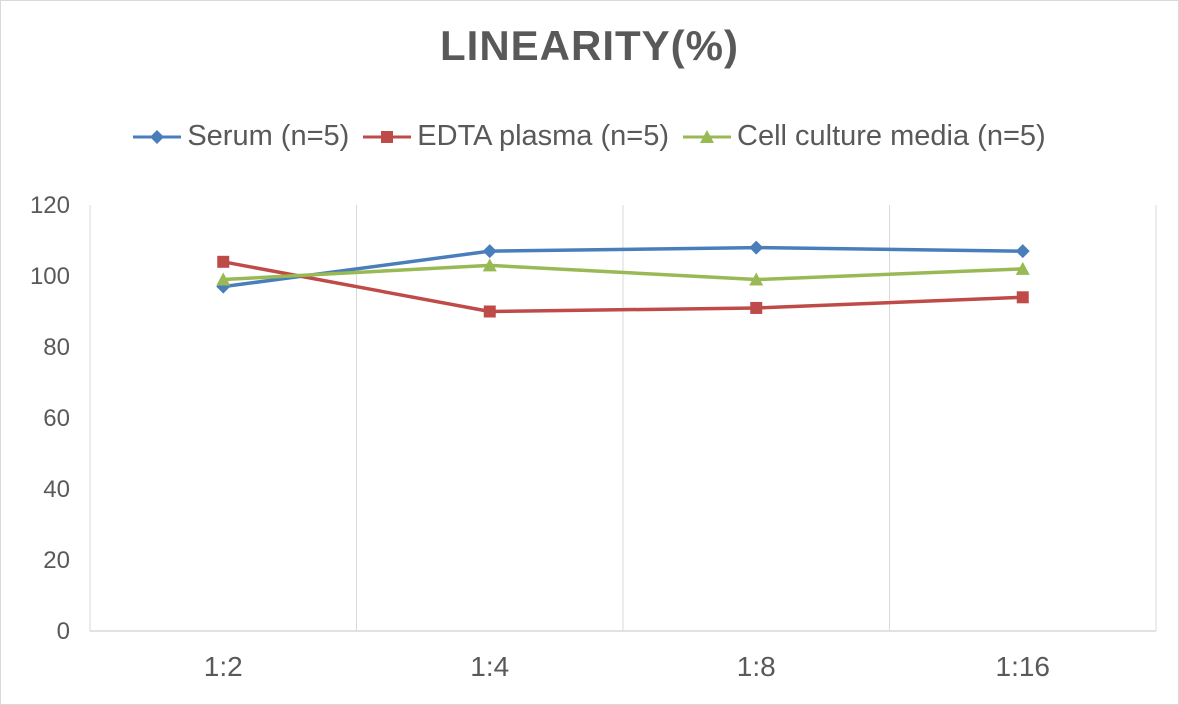 The height and width of the screenshot is (705, 1179). Describe the element at coordinates (56, 560) in the screenshot. I see `y-tick-label: 20` at that location.